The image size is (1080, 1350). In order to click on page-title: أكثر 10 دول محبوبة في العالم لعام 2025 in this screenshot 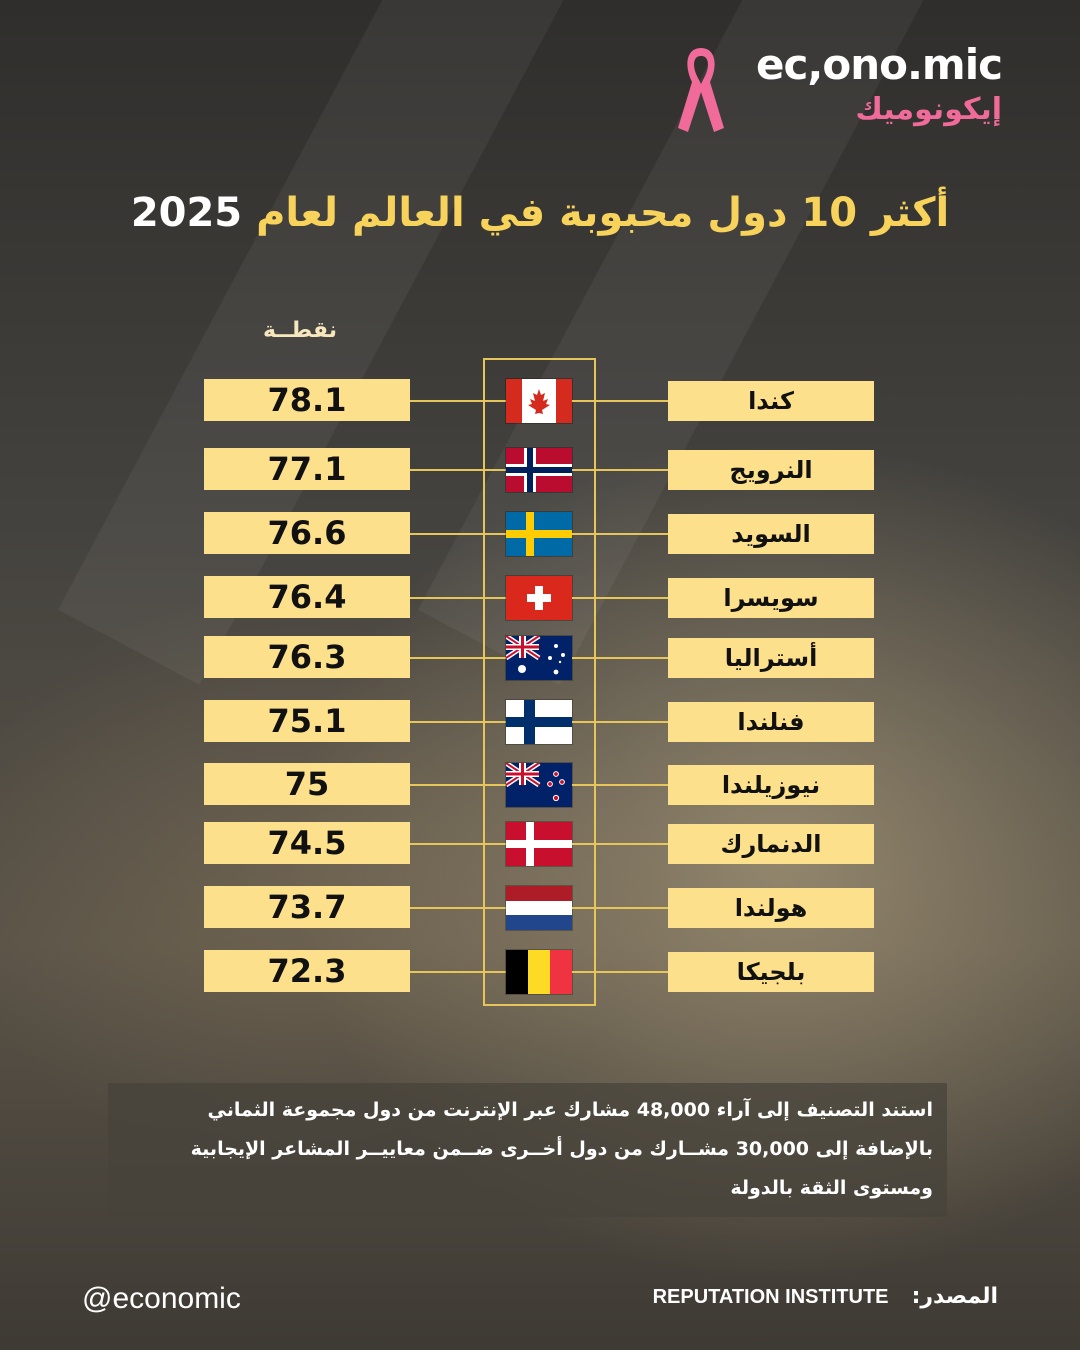, I will do `click(540, 213)`.